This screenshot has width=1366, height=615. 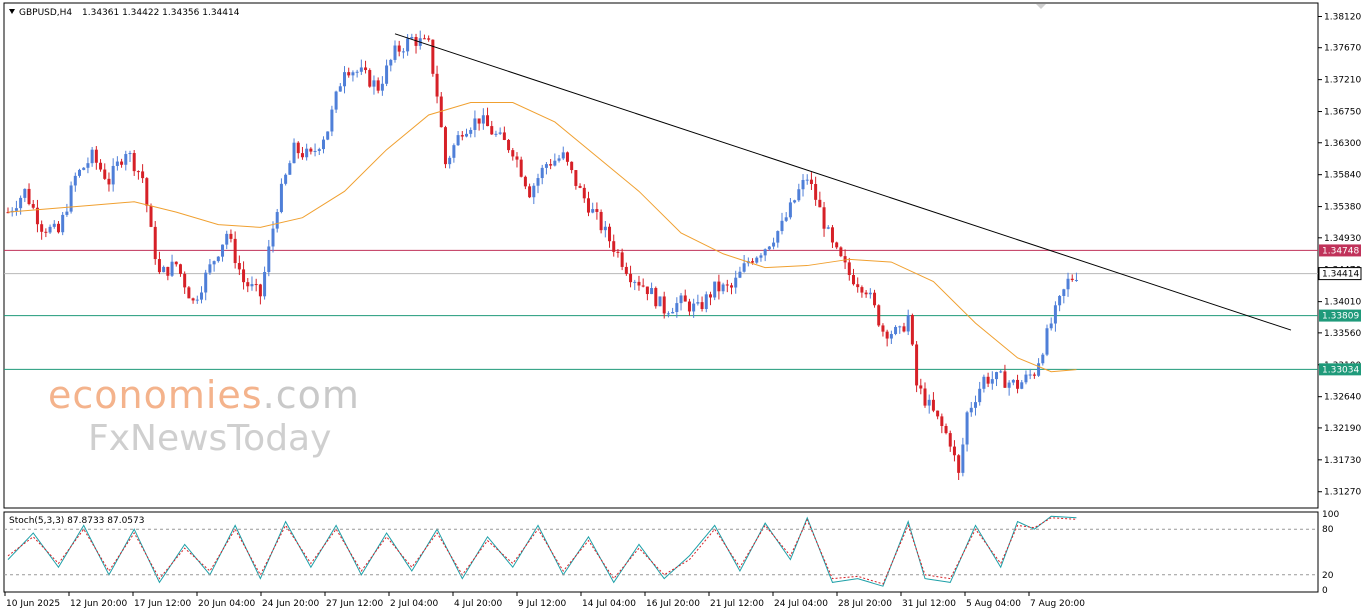 I want to click on stoch-label: Stoch(5,3,3) 87.8733 87.0573, so click(x=76, y=521).